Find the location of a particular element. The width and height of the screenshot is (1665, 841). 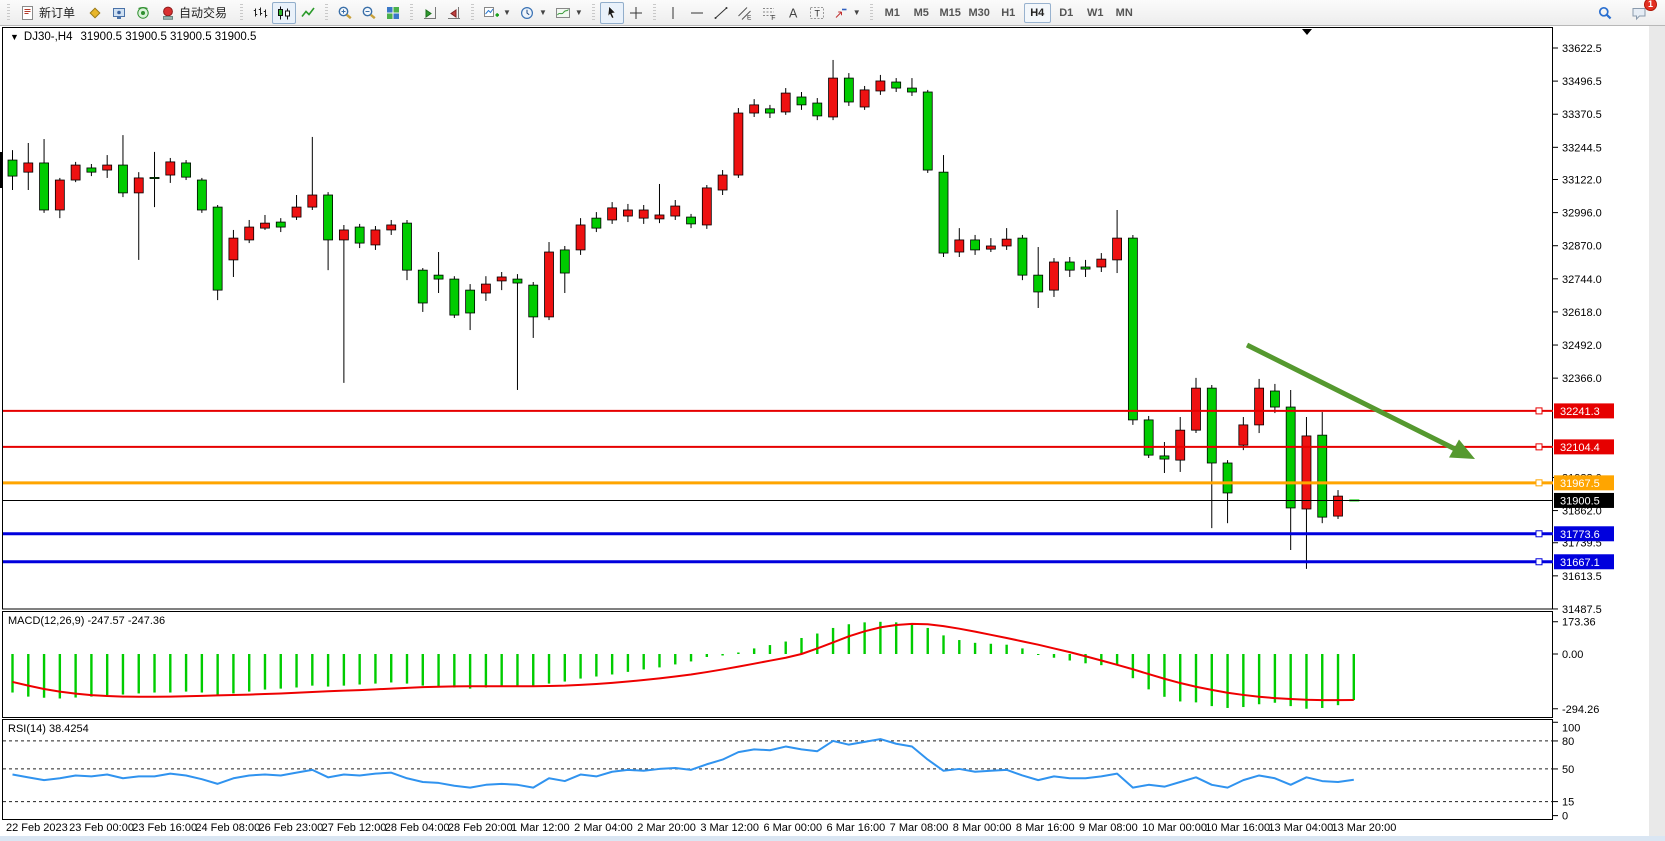

resistance-line-2-handle is located at coordinates (1539, 447).